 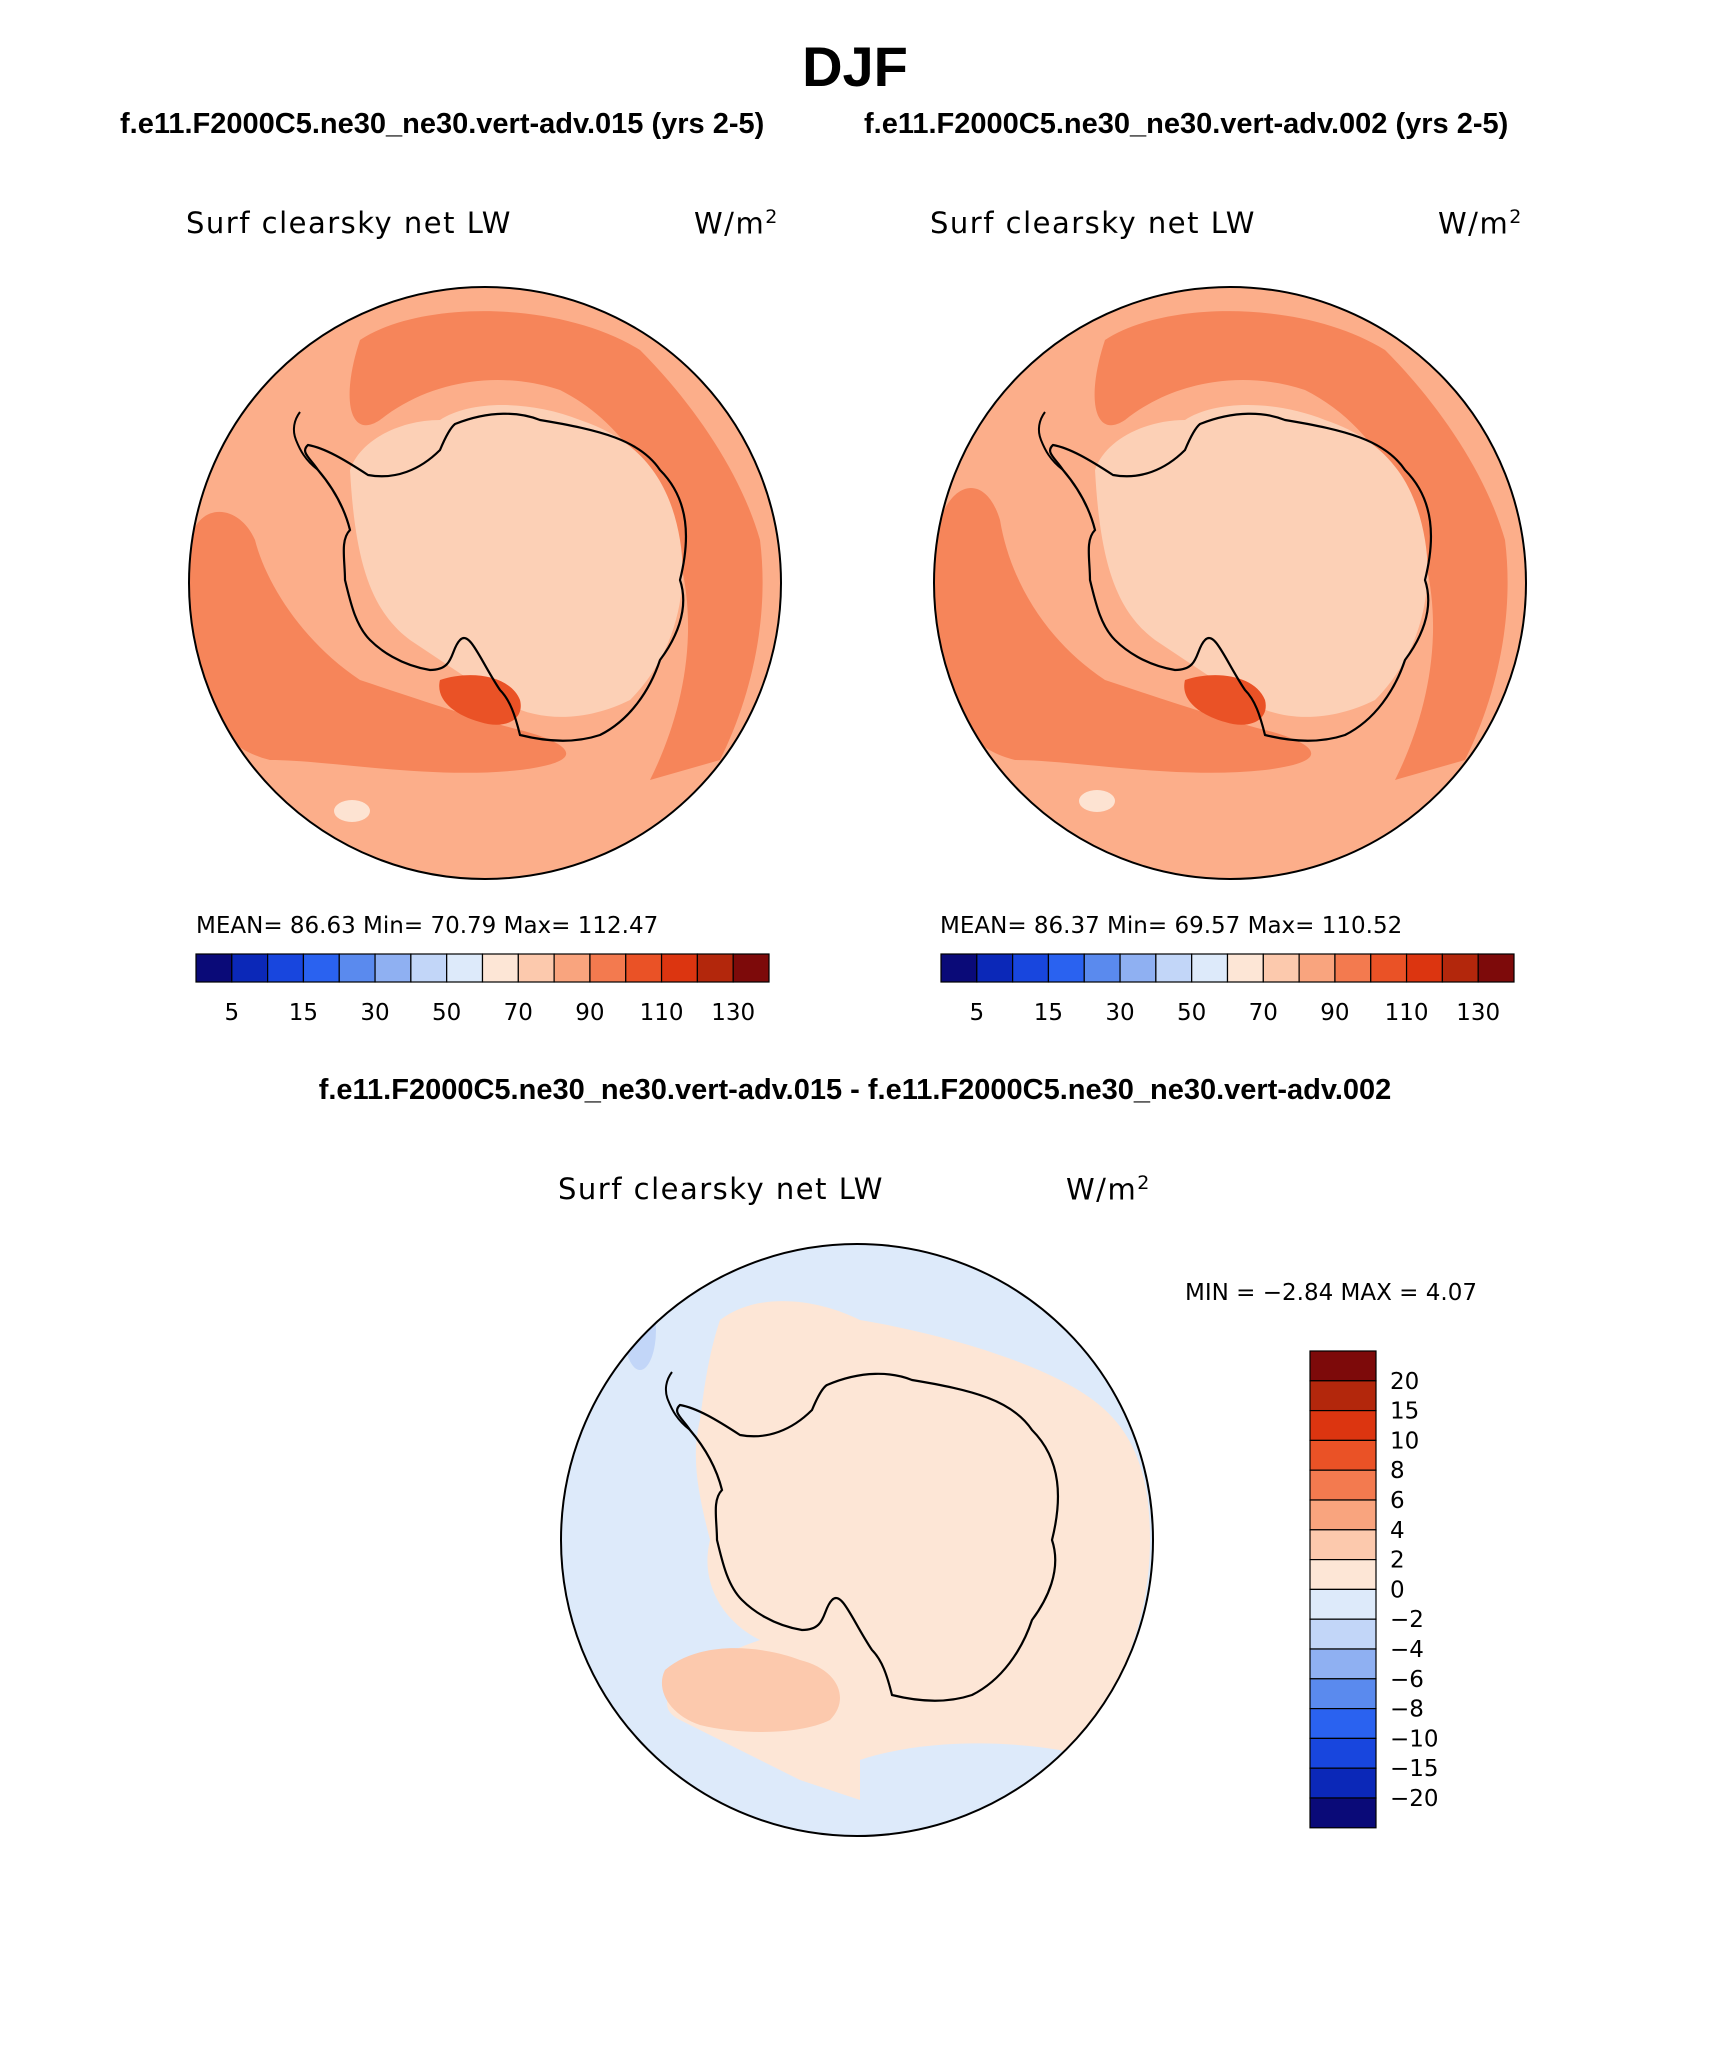 What do you see at coordinates (640, 1330) in the screenshot?
I see `diff-negative-patch` at bounding box center [640, 1330].